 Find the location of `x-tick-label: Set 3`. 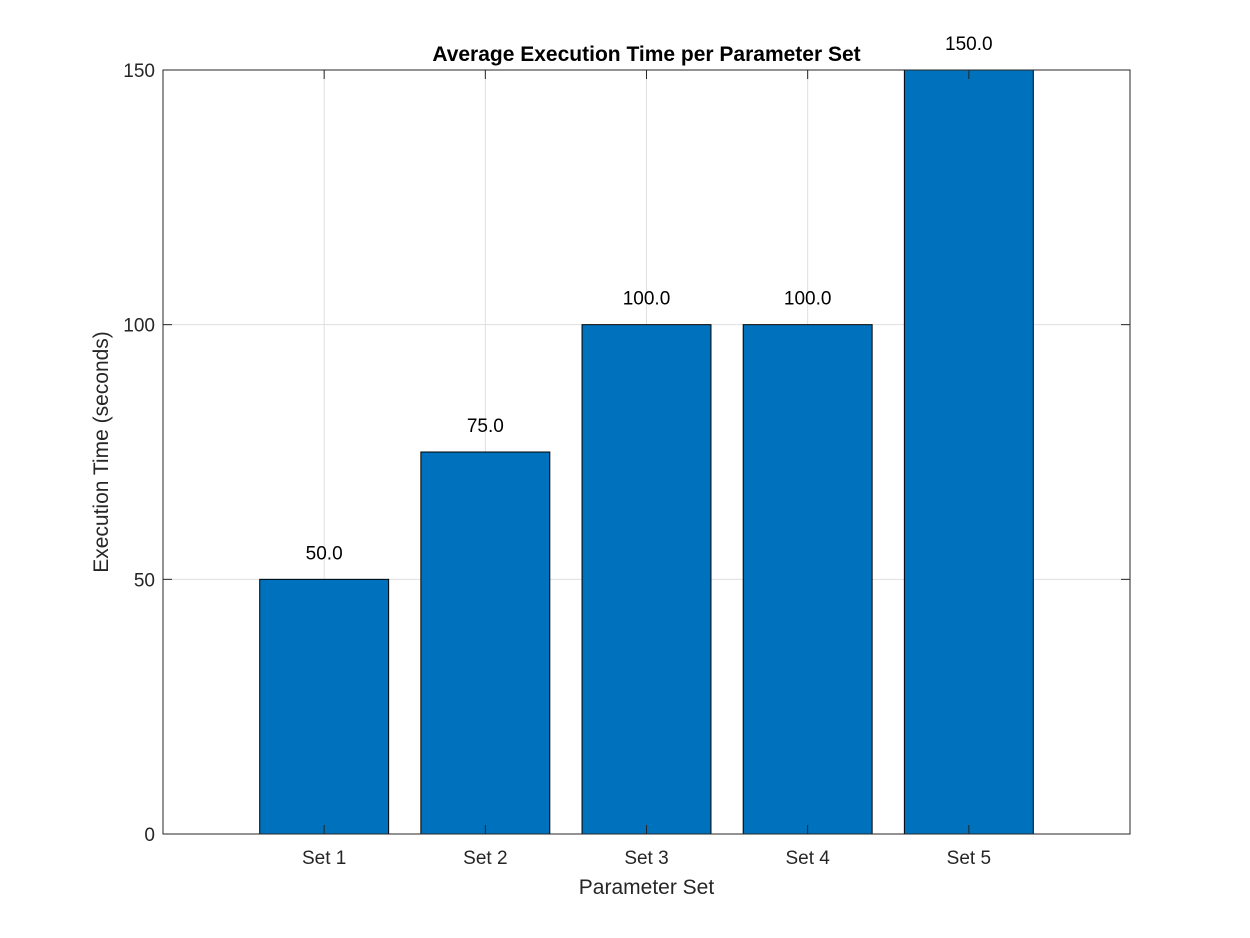

x-tick-label: Set 3 is located at coordinates (646, 858).